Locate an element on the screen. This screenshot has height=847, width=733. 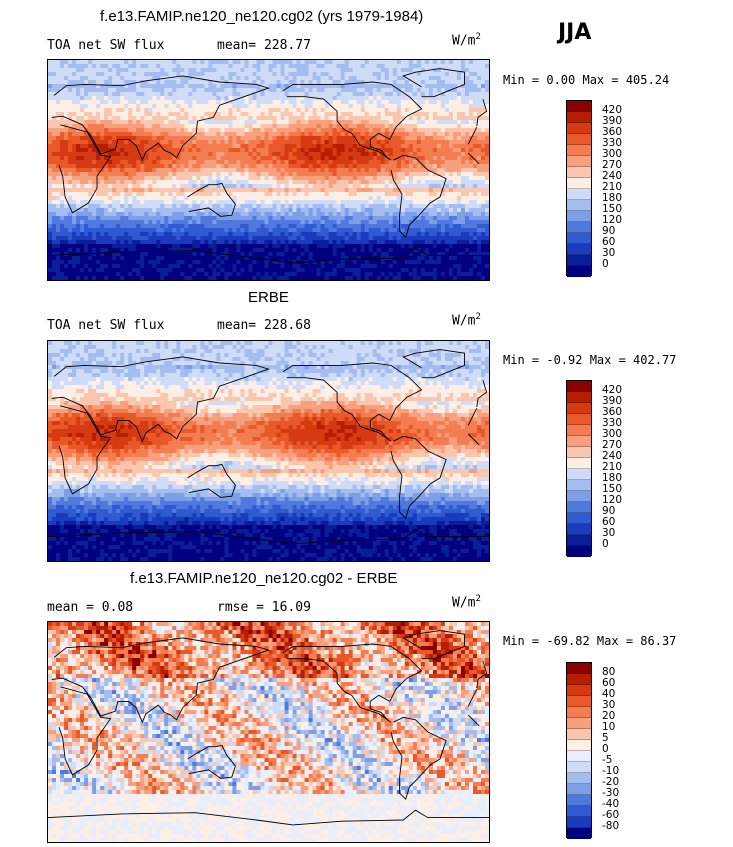
panel-3-minmax: Min = -69.82 Max = 86.37 is located at coordinates (590, 641).